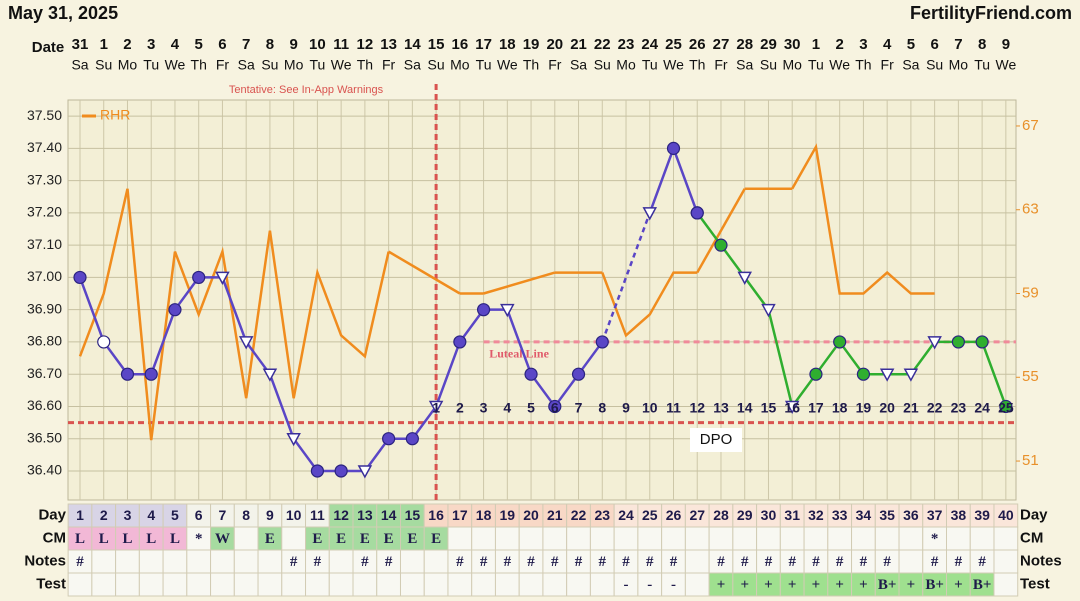  Describe the element at coordinates (959, 515) in the screenshot. I see `table-value: 38` at that location.